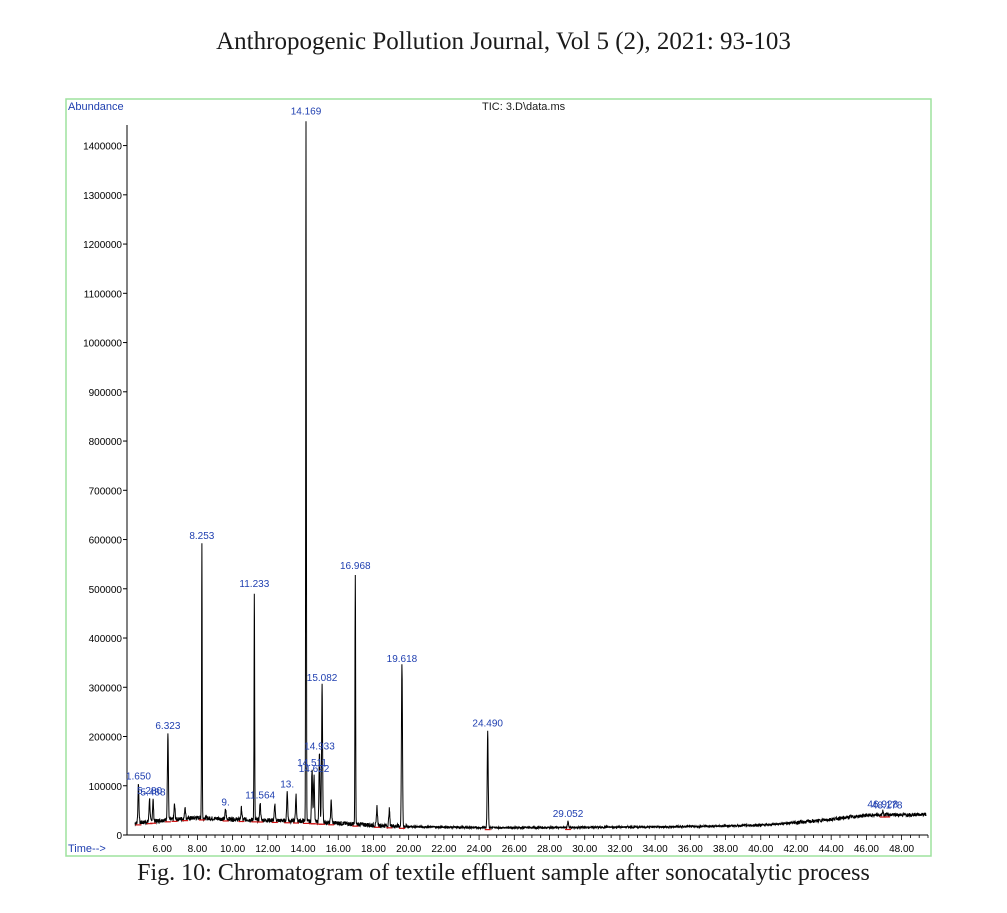 This screenshot has height=913, width=1007. I want to click on x-tick-label: 40.00, so click(760, 849).